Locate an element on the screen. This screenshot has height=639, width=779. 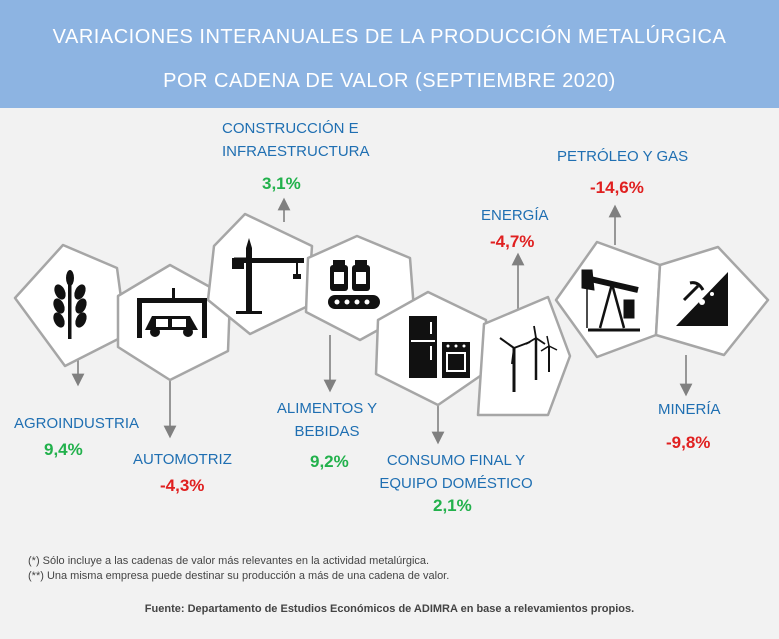
label-energia: ENERGÍA is located at coordinates (515, 215).